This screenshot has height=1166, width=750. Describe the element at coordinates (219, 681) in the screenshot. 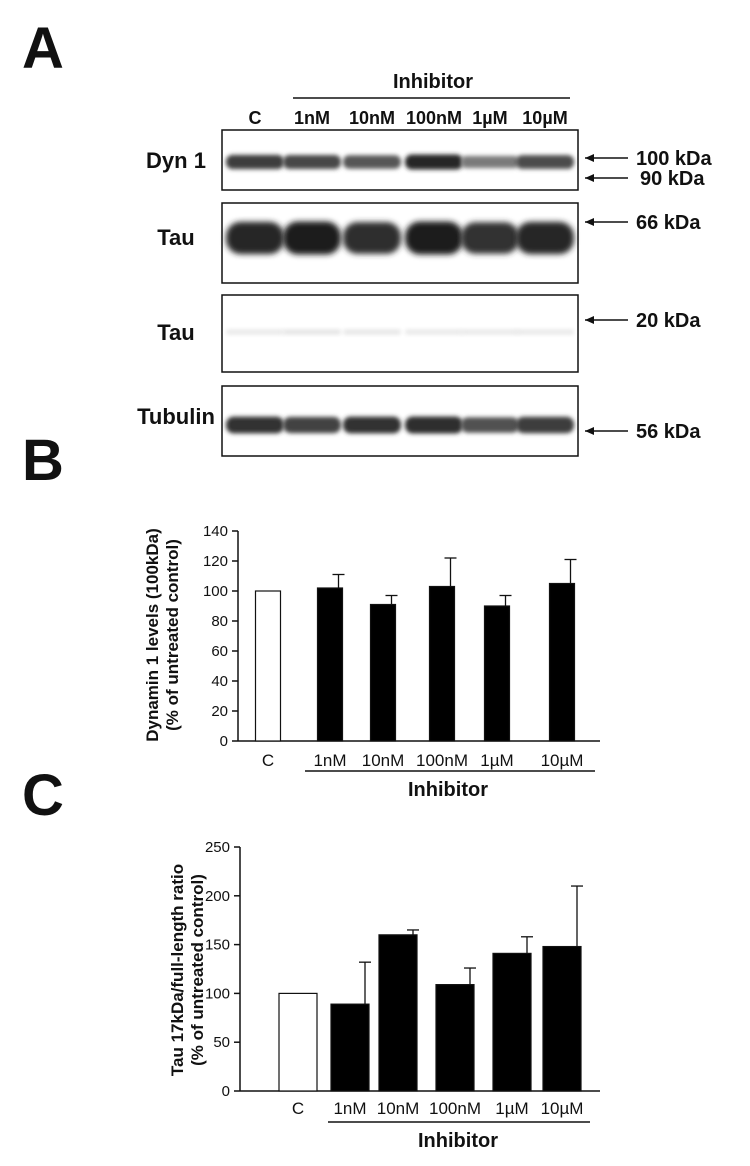

I see `y-tick-label: 40` at that location.